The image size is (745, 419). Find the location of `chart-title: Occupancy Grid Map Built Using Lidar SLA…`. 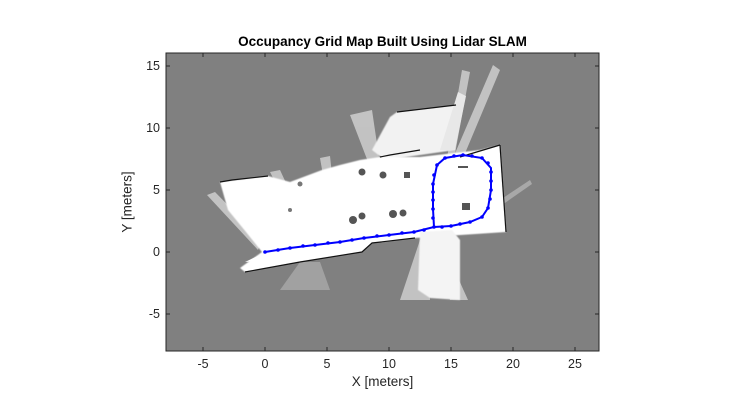

chart-title: Occupancy Grid Map Built Using Lidar SLA… is located at coordinates (382, 41).